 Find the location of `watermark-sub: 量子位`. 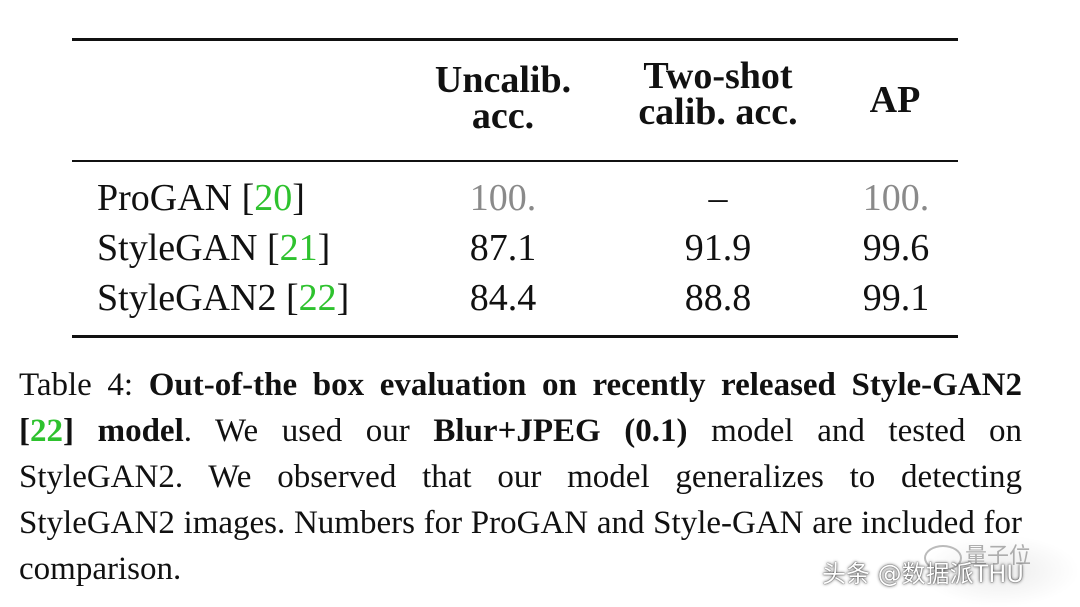

watermark-sub: 量子位 is located at coordinates (998, 556).